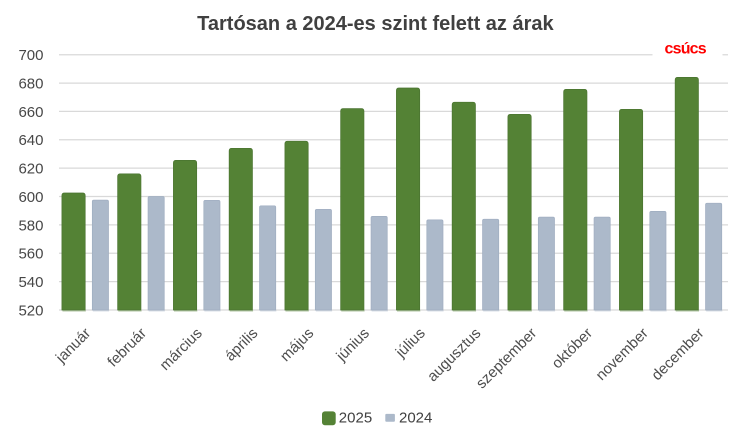 Image resolution: width=750 pixels, height=447 pixels. Describe the element at coordinates (375, 24) in the screenshot. I see `svg-text:Tartósan a 2024-es szint felet: Tartósan a 2024-es szint felett az árak` at that location.